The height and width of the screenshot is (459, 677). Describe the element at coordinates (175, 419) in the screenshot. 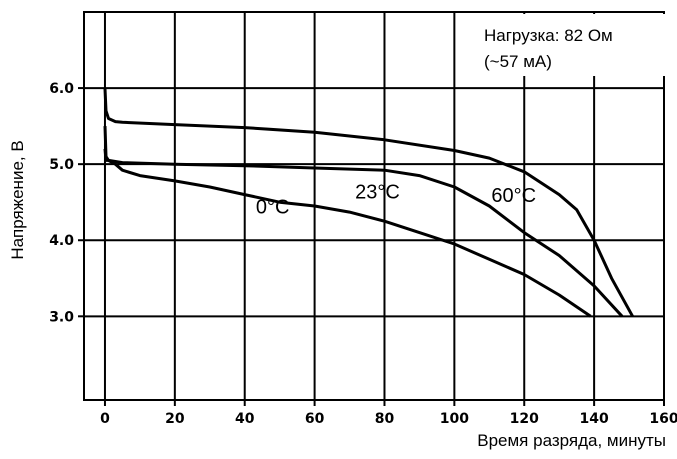

I see `x-tick-label: 20` at that location.